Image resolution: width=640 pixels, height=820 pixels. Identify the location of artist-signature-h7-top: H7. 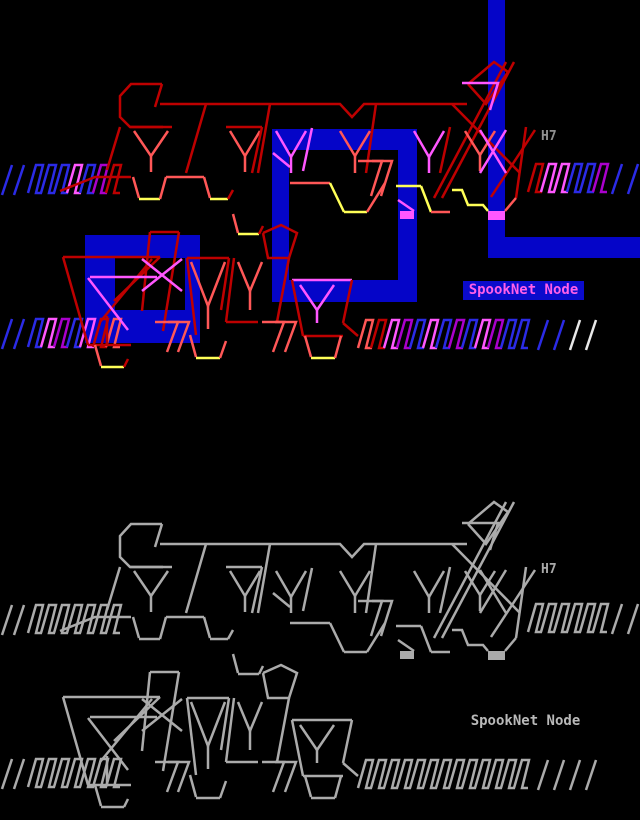
(549, 136).